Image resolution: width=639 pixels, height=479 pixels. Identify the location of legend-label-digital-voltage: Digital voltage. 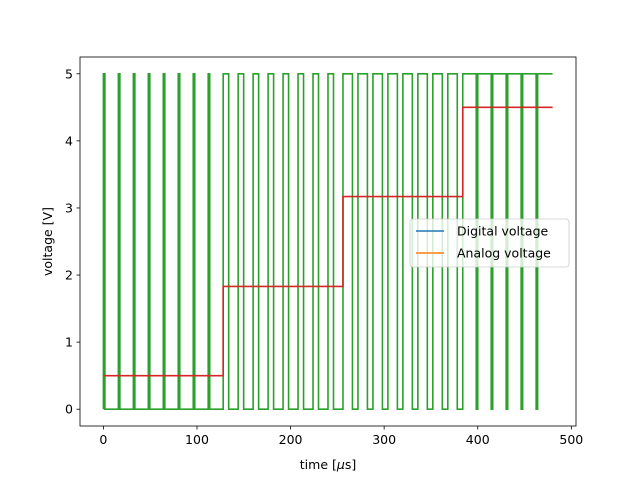
(503, 231).